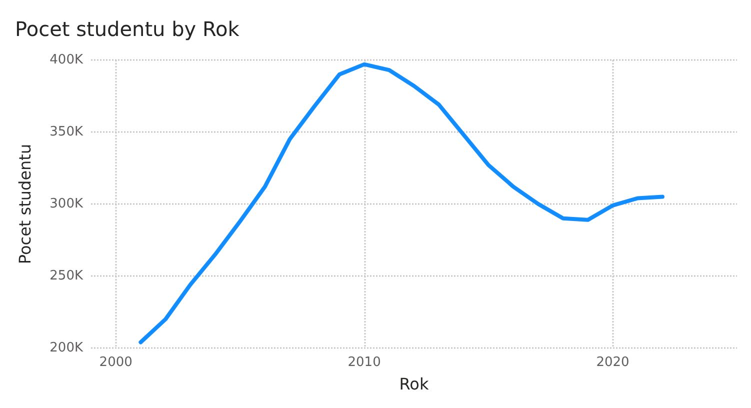 Image resolution: width=751 pixels, height=408 pixels. I want to click on y-tick-label: 200K, so click(67, 348).